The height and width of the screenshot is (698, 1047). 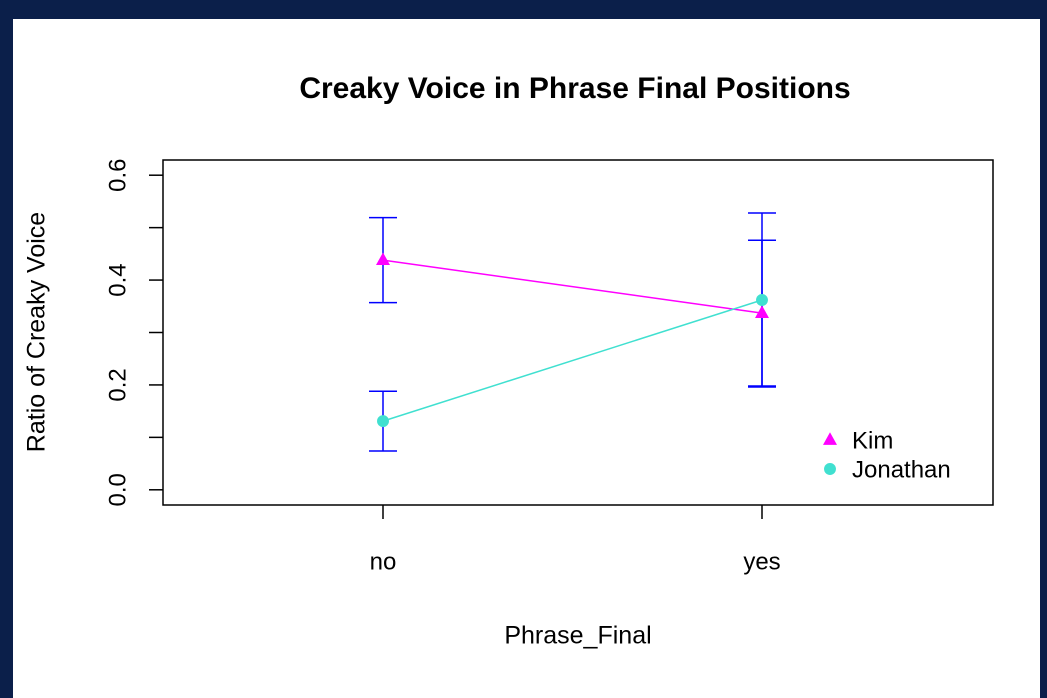 What do you see at coordinates (901, 469) in the screenshot?
I see `legend-label: Jonathan` at bounding box center [901, 469].